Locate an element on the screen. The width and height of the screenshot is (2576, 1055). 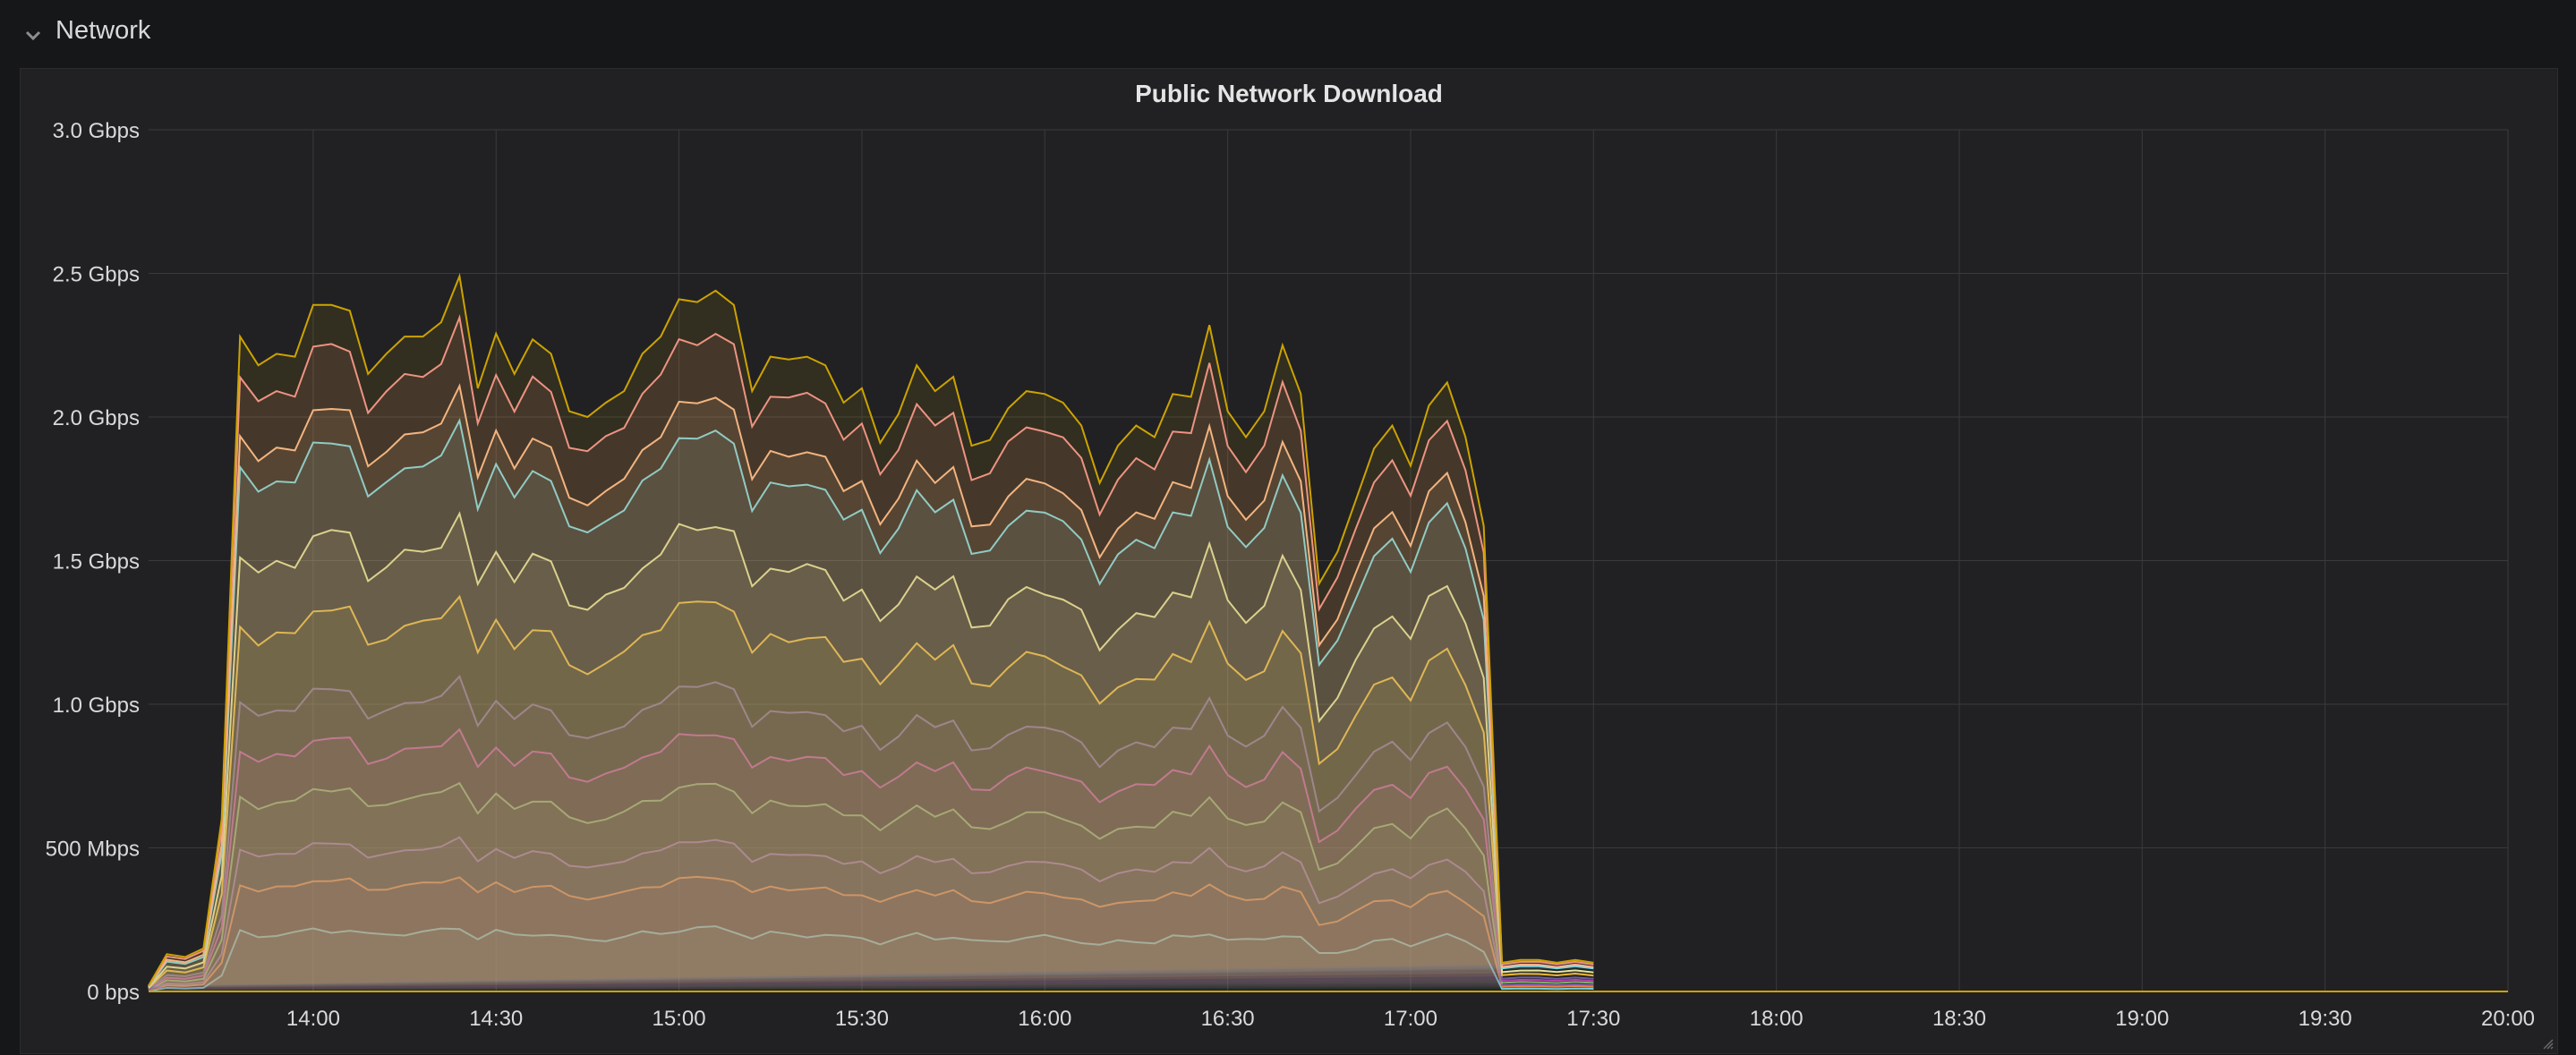
row-title: Network is located at coordinates (103, 31).